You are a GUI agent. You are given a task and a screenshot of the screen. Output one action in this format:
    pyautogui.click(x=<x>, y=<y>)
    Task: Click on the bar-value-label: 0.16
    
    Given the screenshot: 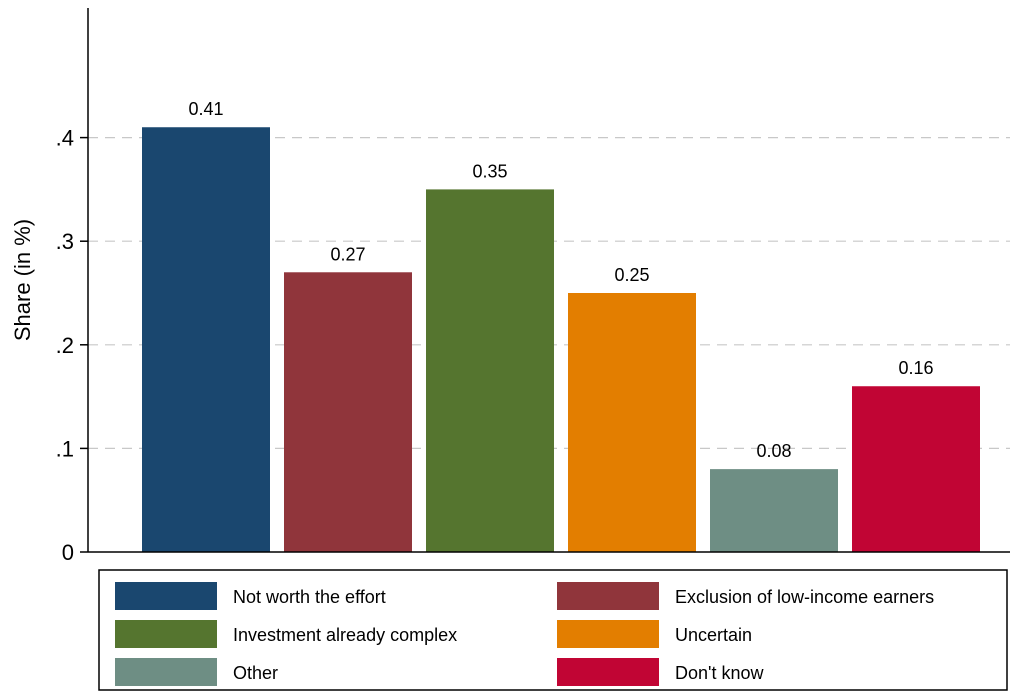 What is the action you would take?
    pyautogui.click(x=915, y=368)
    